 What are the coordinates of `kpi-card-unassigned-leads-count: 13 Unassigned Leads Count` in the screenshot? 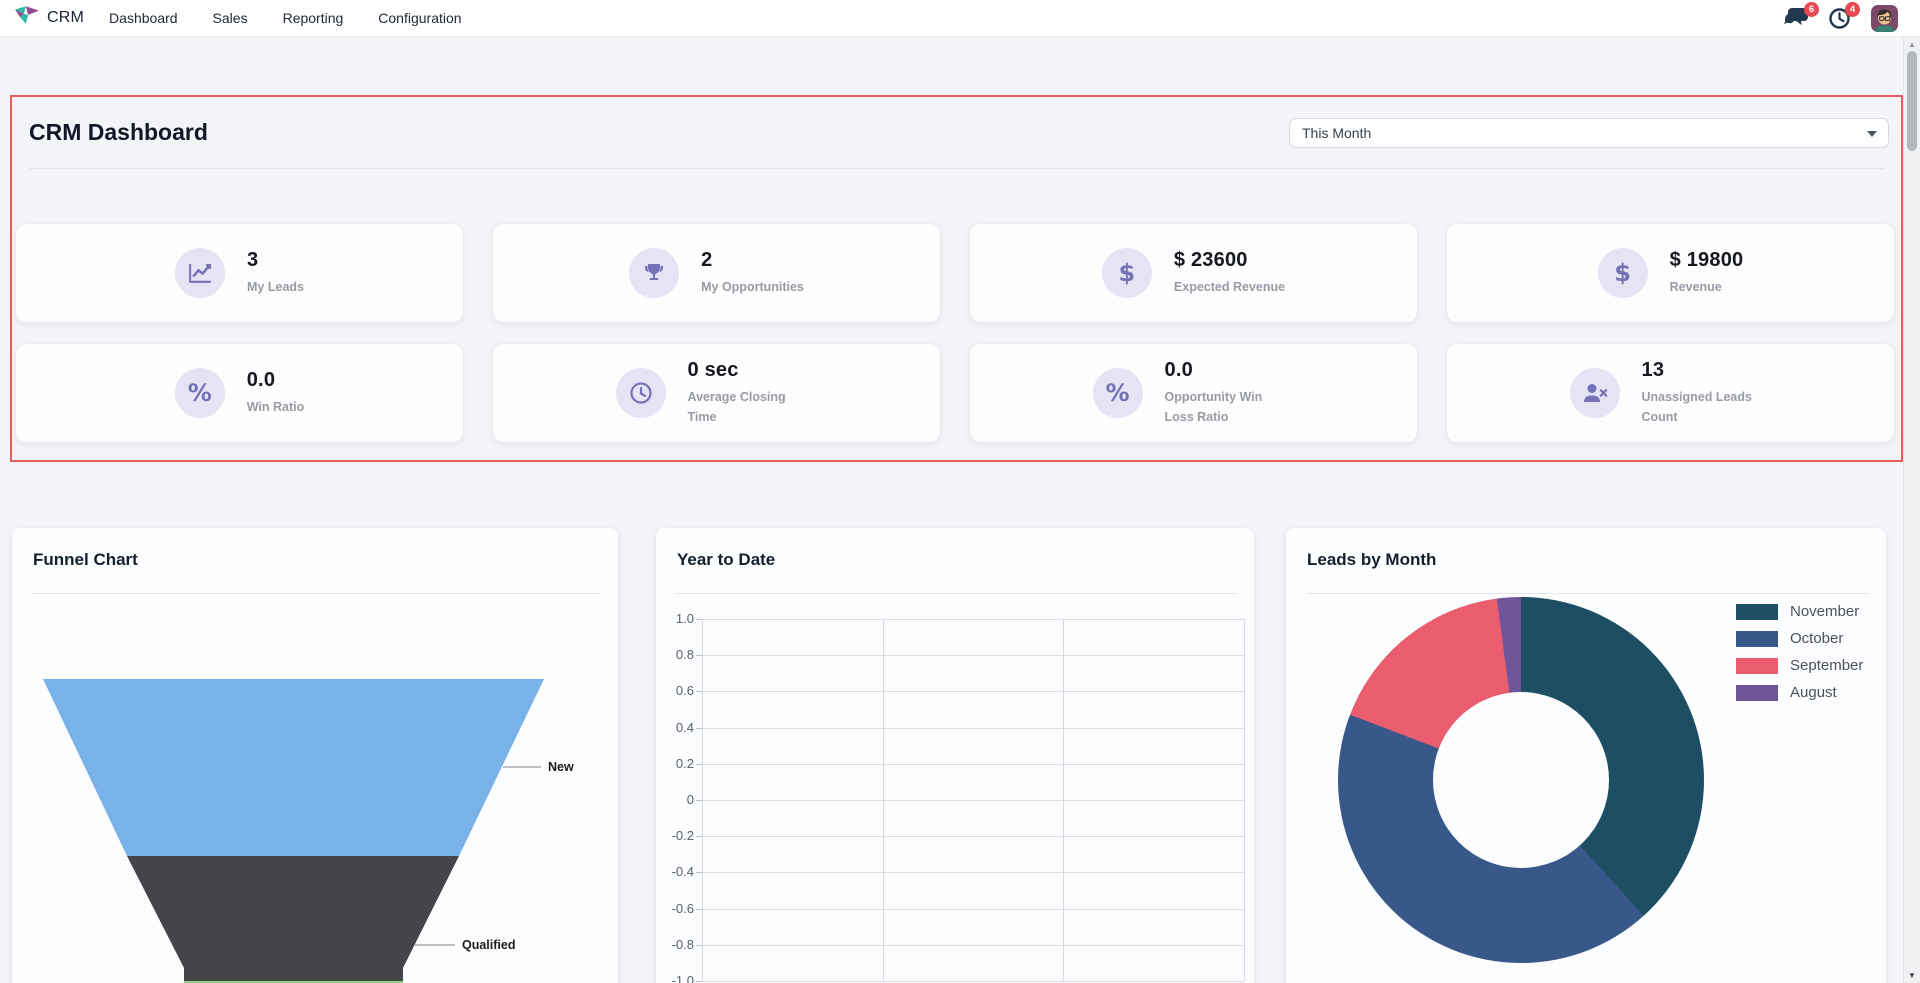 It's located at (1670, 393).